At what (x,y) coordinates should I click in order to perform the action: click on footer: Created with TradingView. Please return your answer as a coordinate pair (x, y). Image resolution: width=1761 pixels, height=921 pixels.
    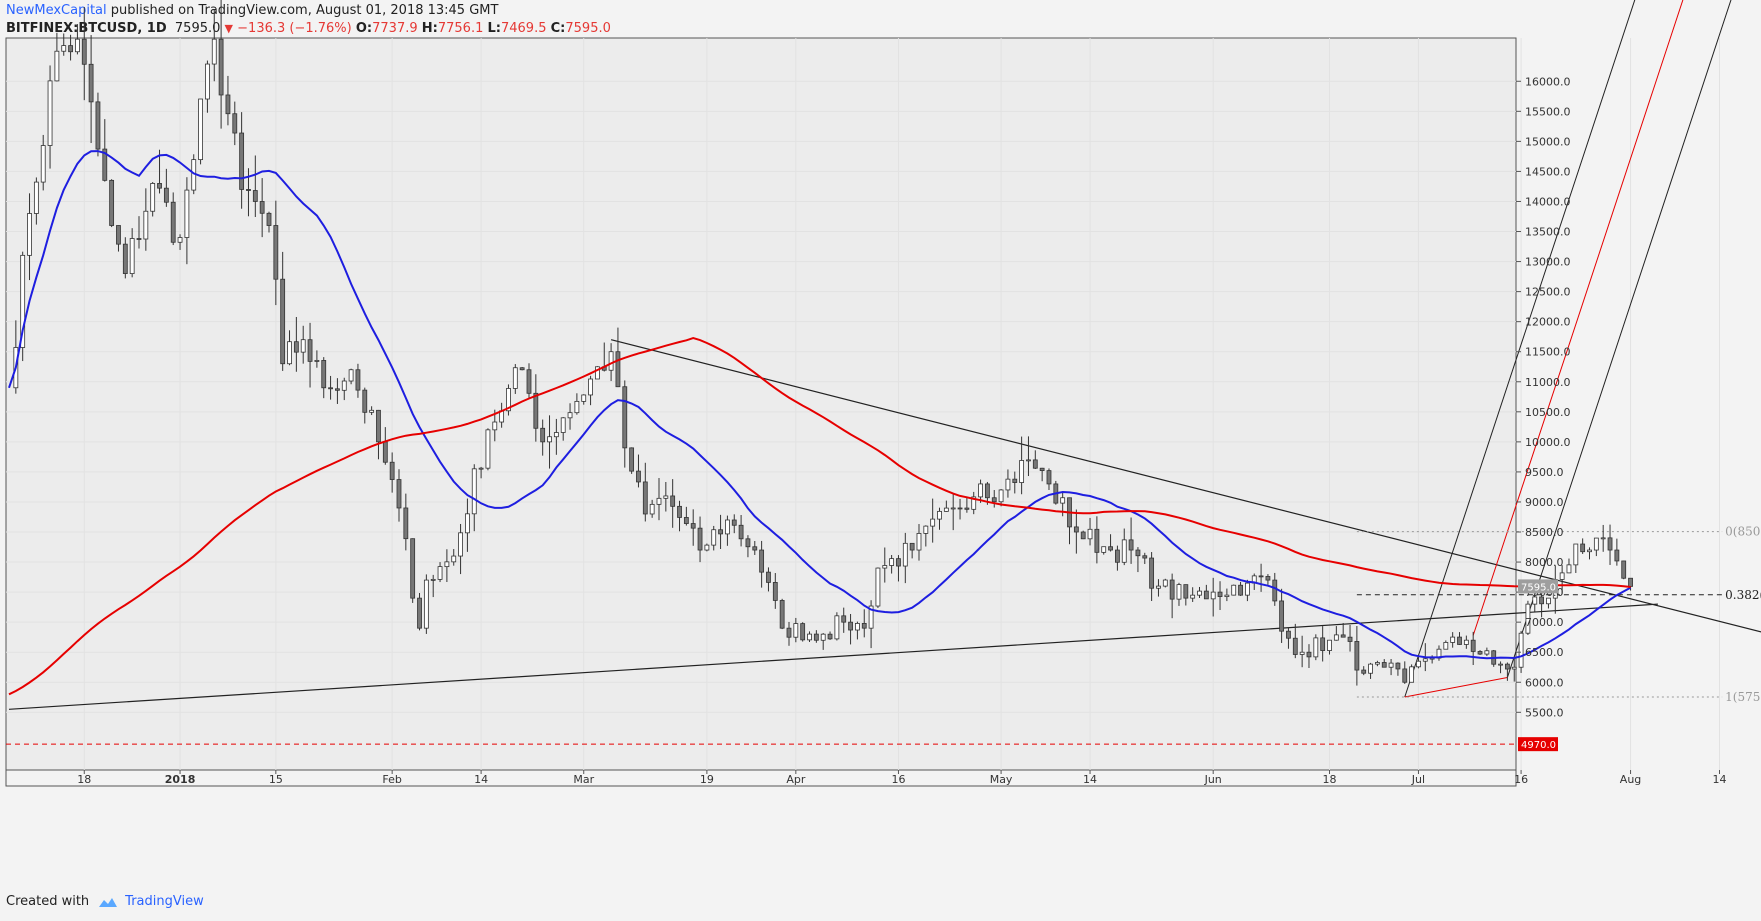
    Looking at the image, I should click on (105, 902).